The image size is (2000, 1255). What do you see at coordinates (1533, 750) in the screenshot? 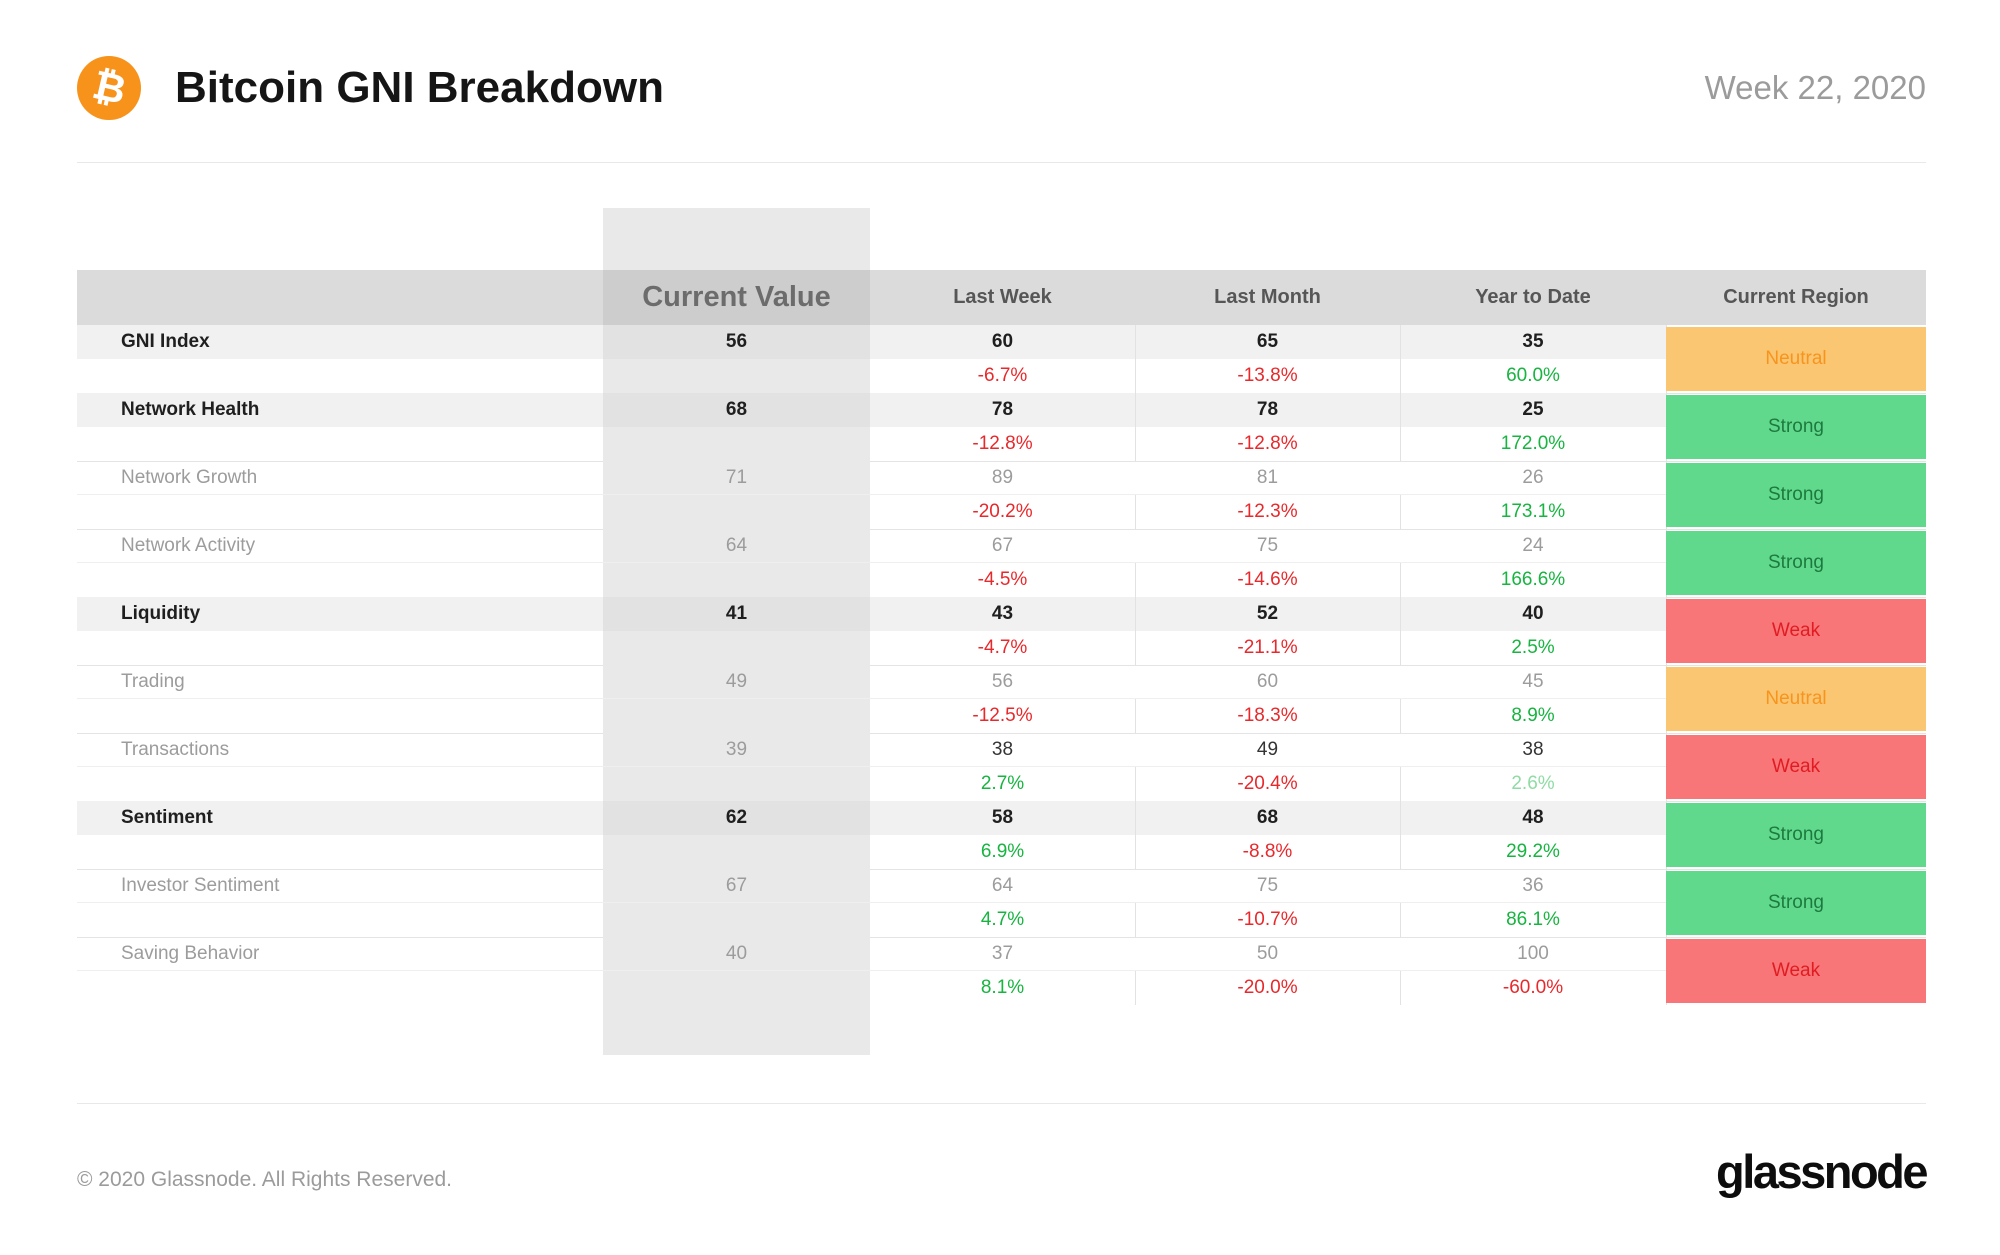
I see `year-to-date-value: 38` at bounding box center [1533, 750].